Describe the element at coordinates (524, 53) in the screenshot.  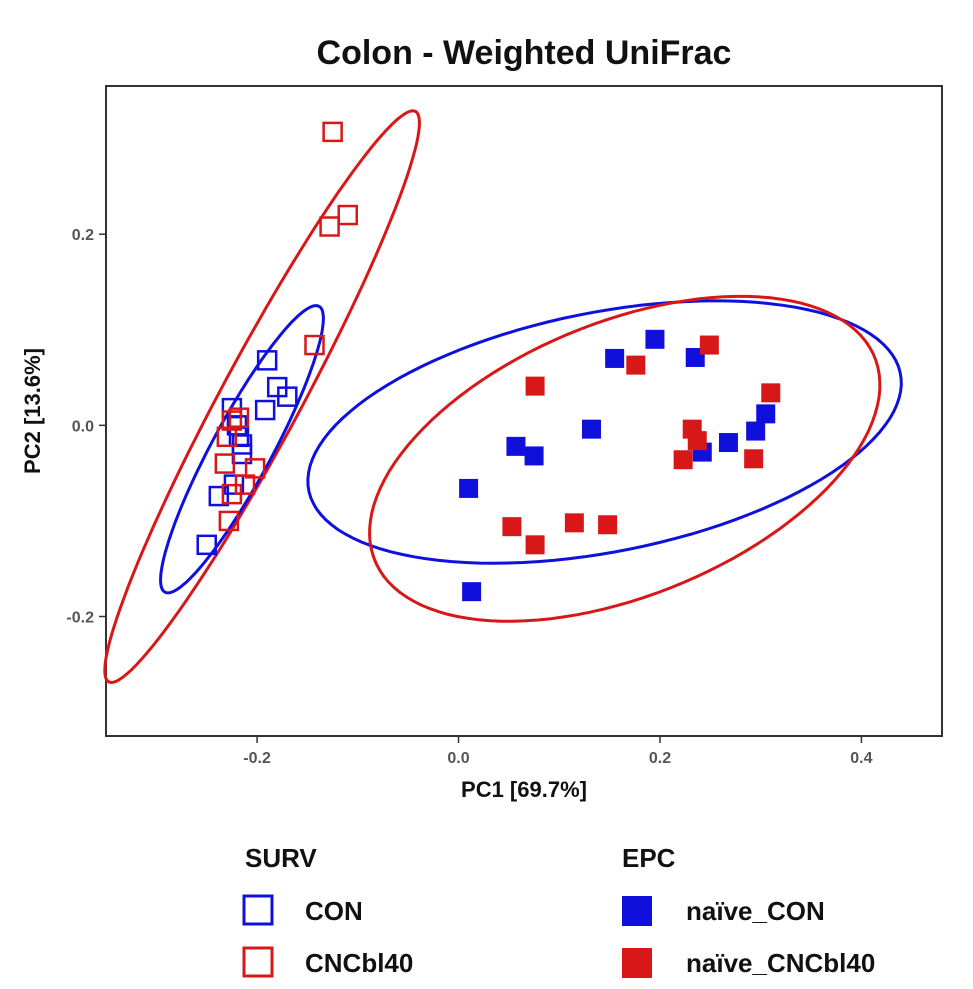
I see `chart-title: Colon - Weighted UniFrac` at that location.